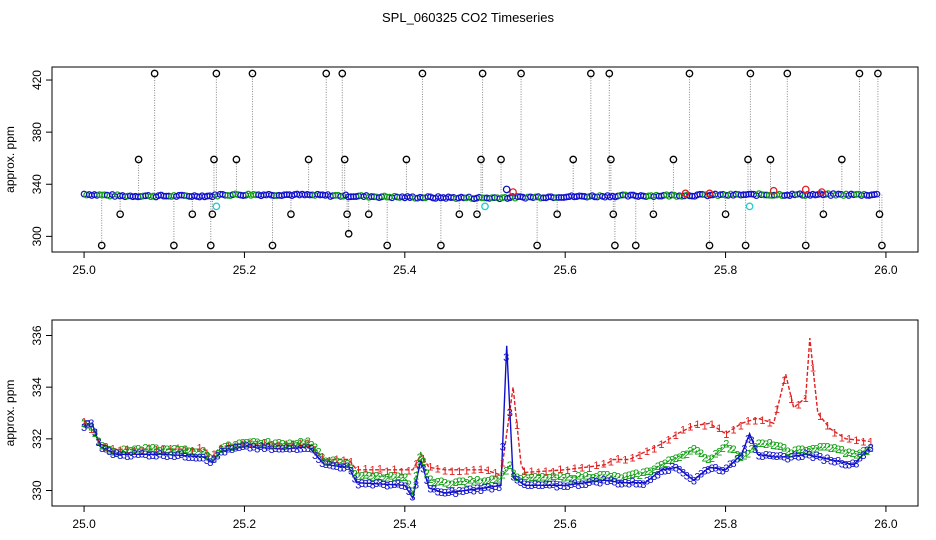 The height and width of the screenshot is (540, 936). Describe the element at coordinates (709, 193) in the screenshot. I see `data-point-red` at that location.